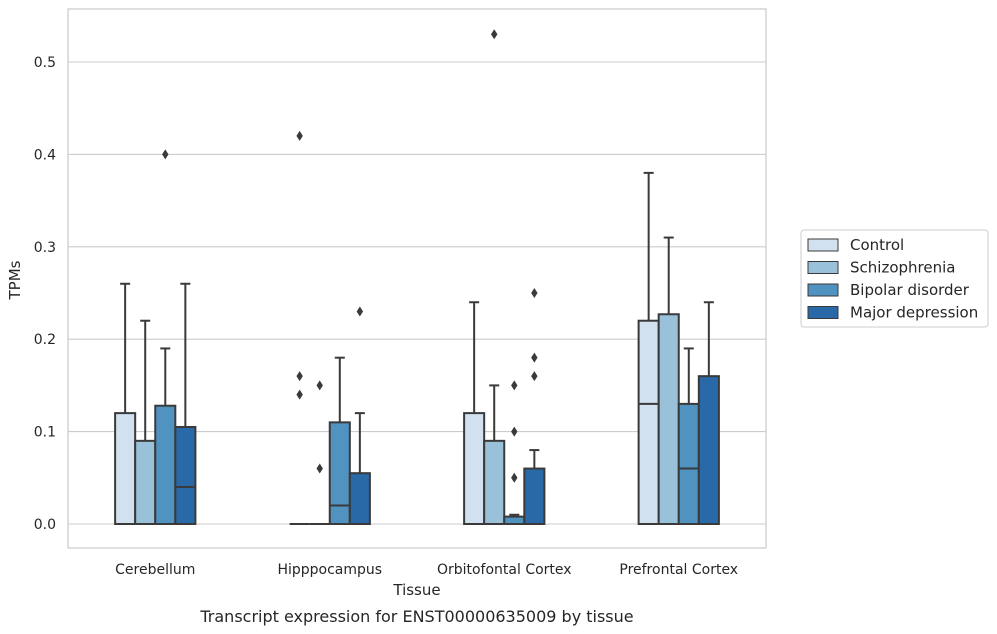 The width and height of the screenshot is (997, 634). I want to click on legend-label: Major depression, so click(914, 313).